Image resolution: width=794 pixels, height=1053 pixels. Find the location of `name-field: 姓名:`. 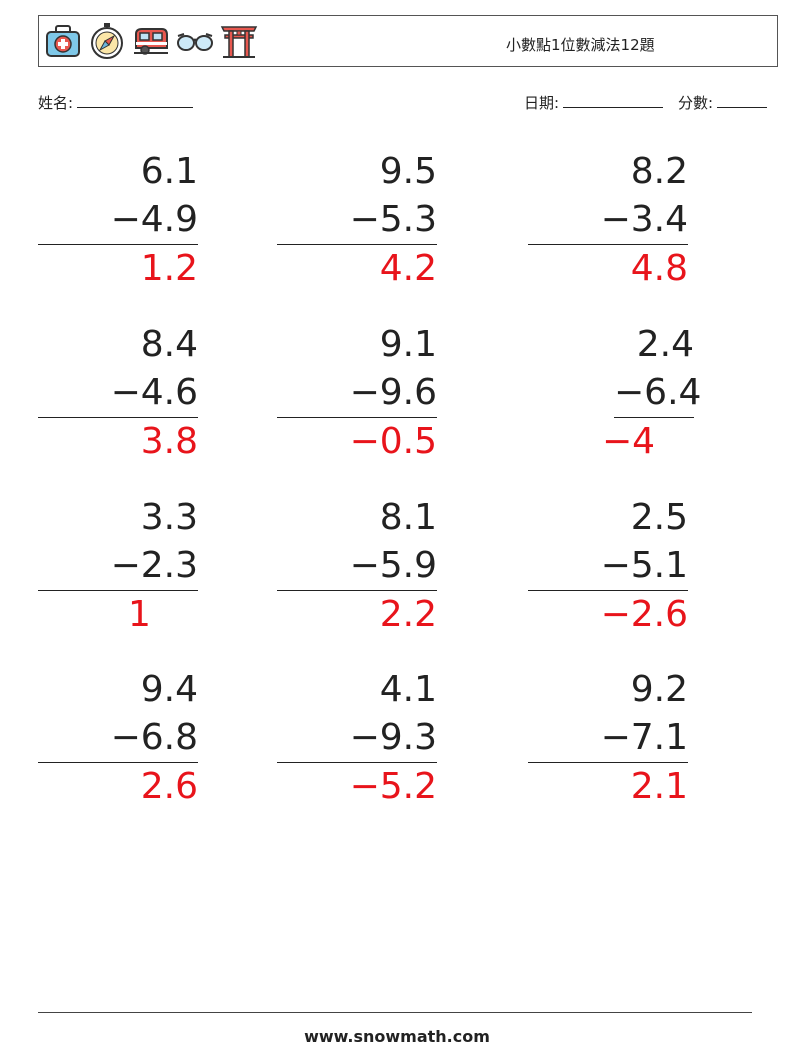

name-field: 姓名: is located at coordinates (116, 102).